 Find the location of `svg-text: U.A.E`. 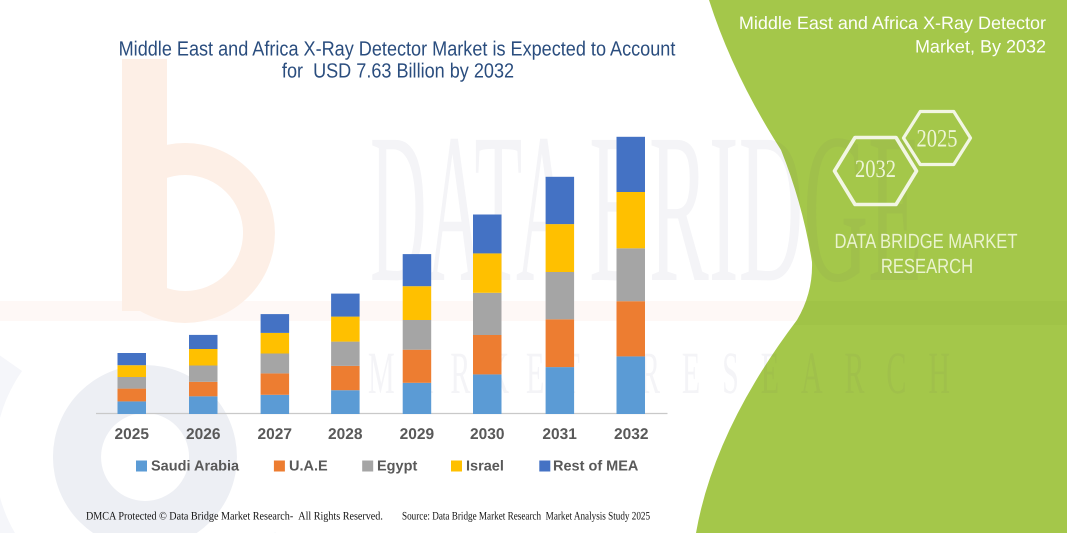

svg-text: U.A.E is located at coordinates (308, 467).